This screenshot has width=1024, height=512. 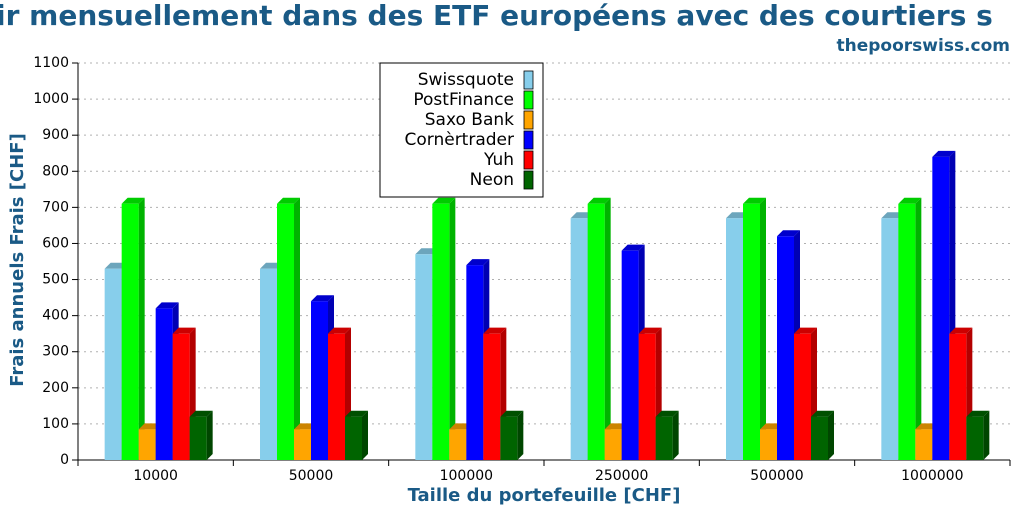 What do you see at coordinates (55, 352) in the screenshot?
I see `y-tick-label: 300` at bounding box center [55, 352].